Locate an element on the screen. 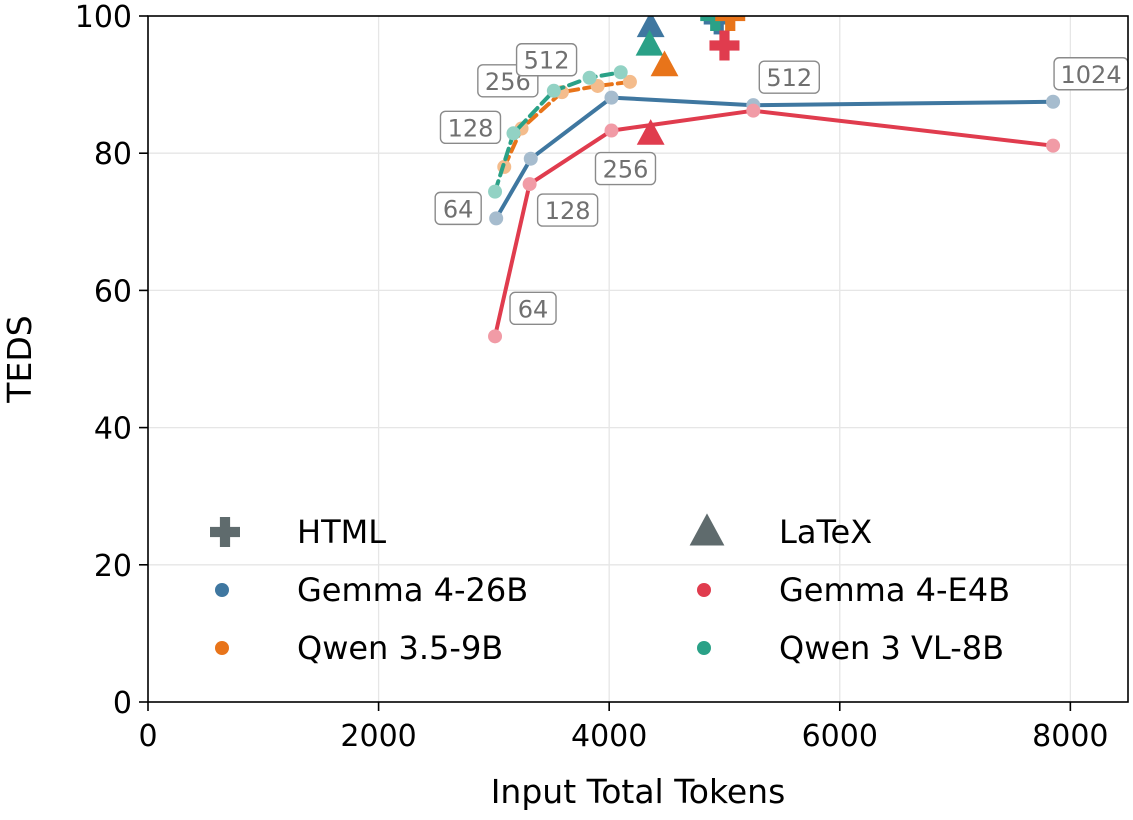 The width and height of the screenshot is (1133, 820). y-tick-label: 80 is located at coordinates (113, 154).